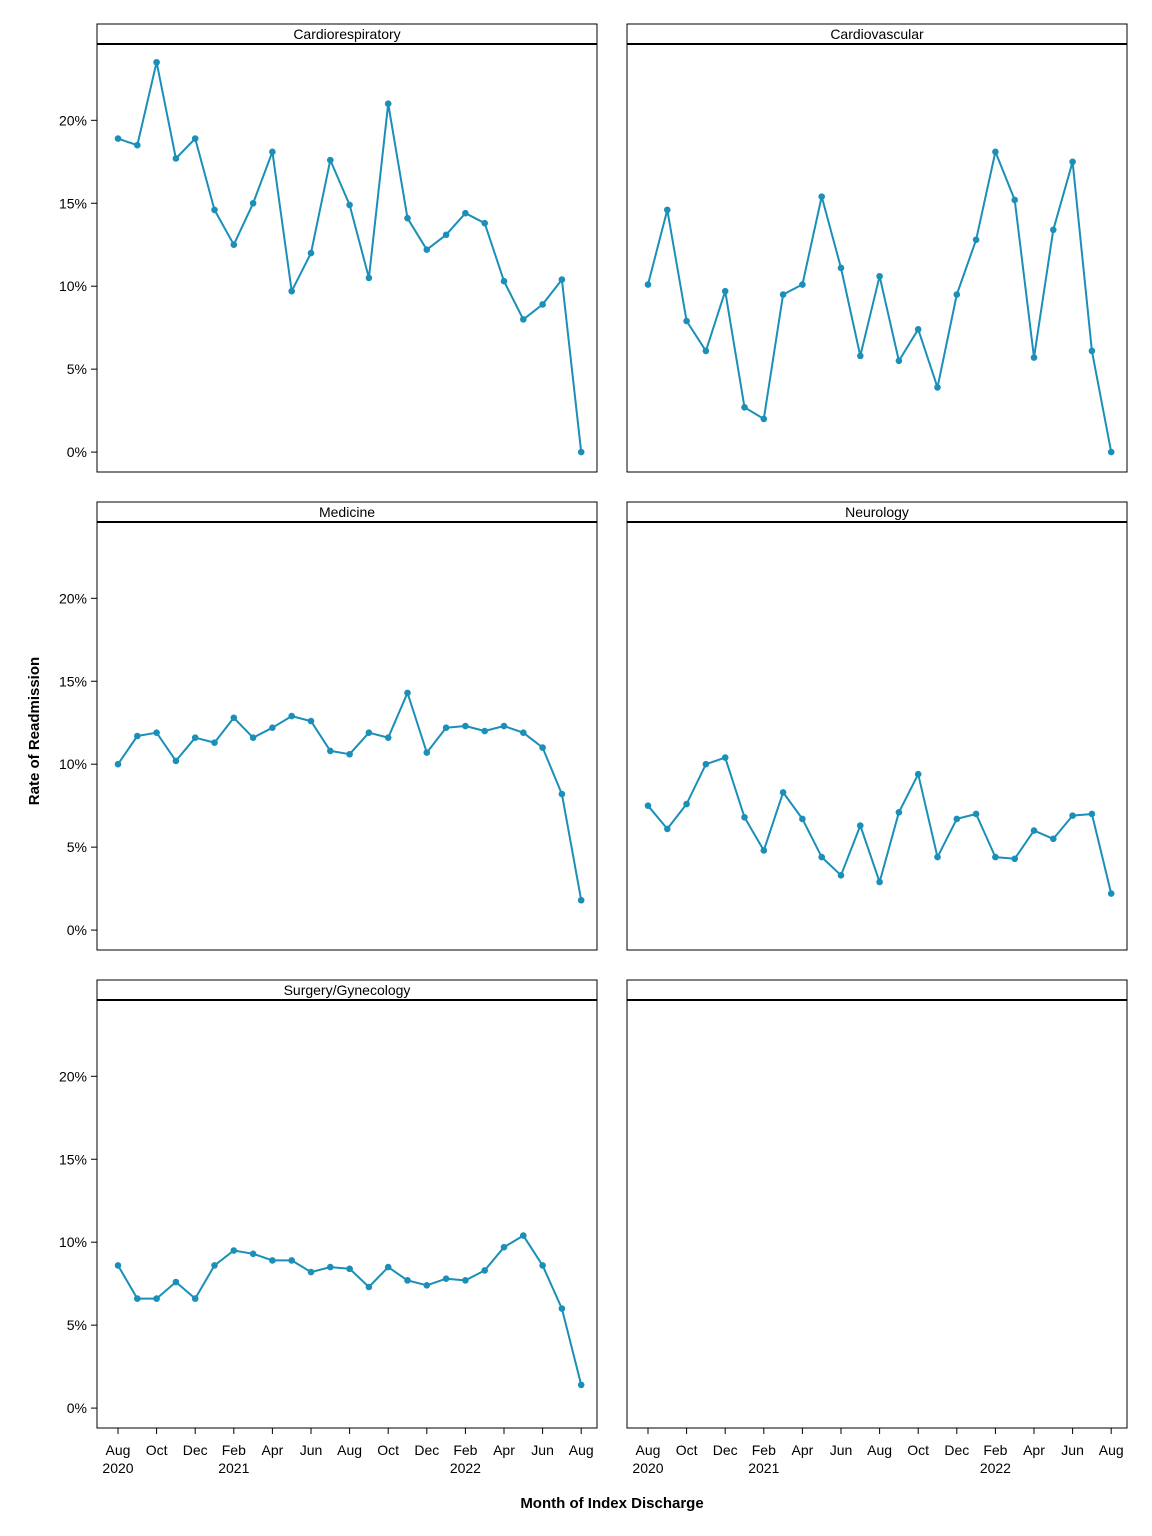 The width and height of the screenshot is (1152, 1536). What do you see at coordinates (73, 681) in the screenshot?
I see `y-tick-label: 15%` at bounding box center [73, 681].